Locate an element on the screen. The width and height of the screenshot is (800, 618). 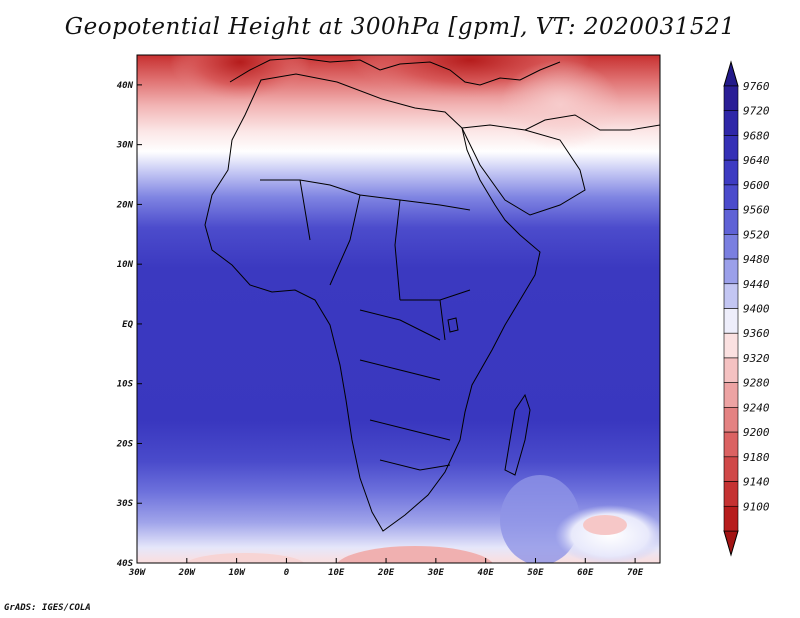
x-tick-label: 10W is located at coordinates (237, 573).